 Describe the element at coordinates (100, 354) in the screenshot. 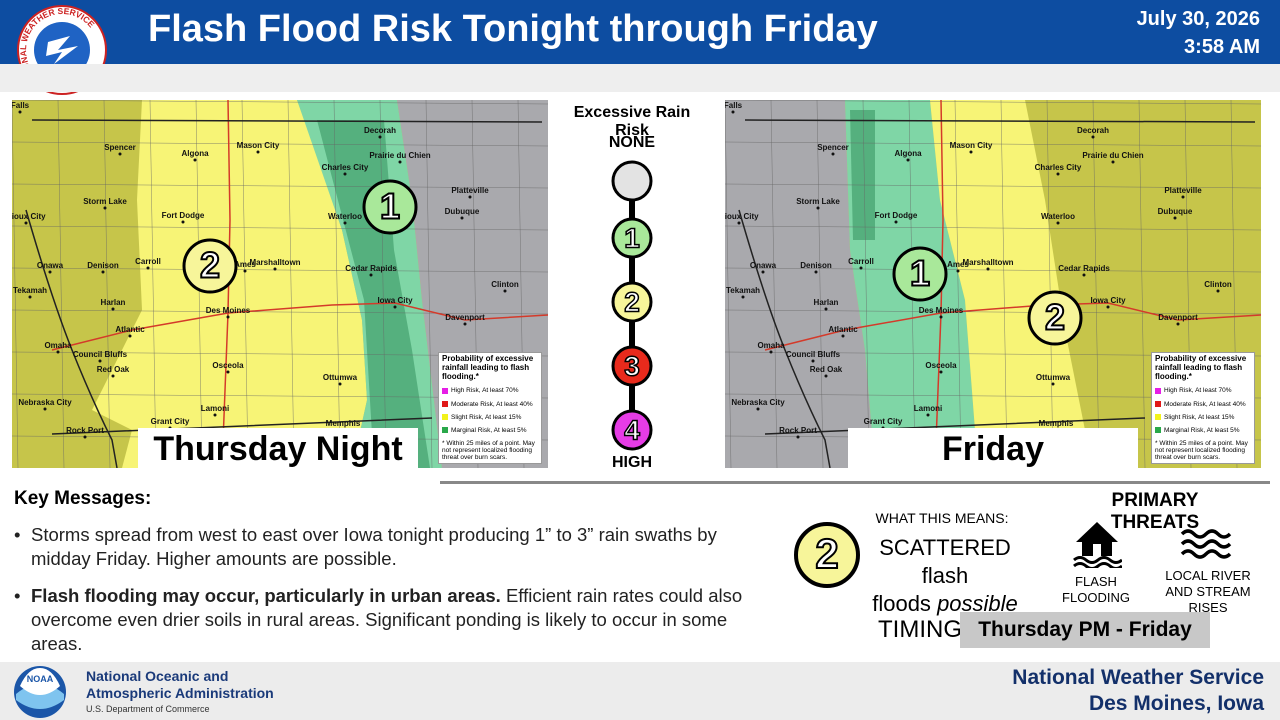

I see `city-label: Council Bluffs` at that location.